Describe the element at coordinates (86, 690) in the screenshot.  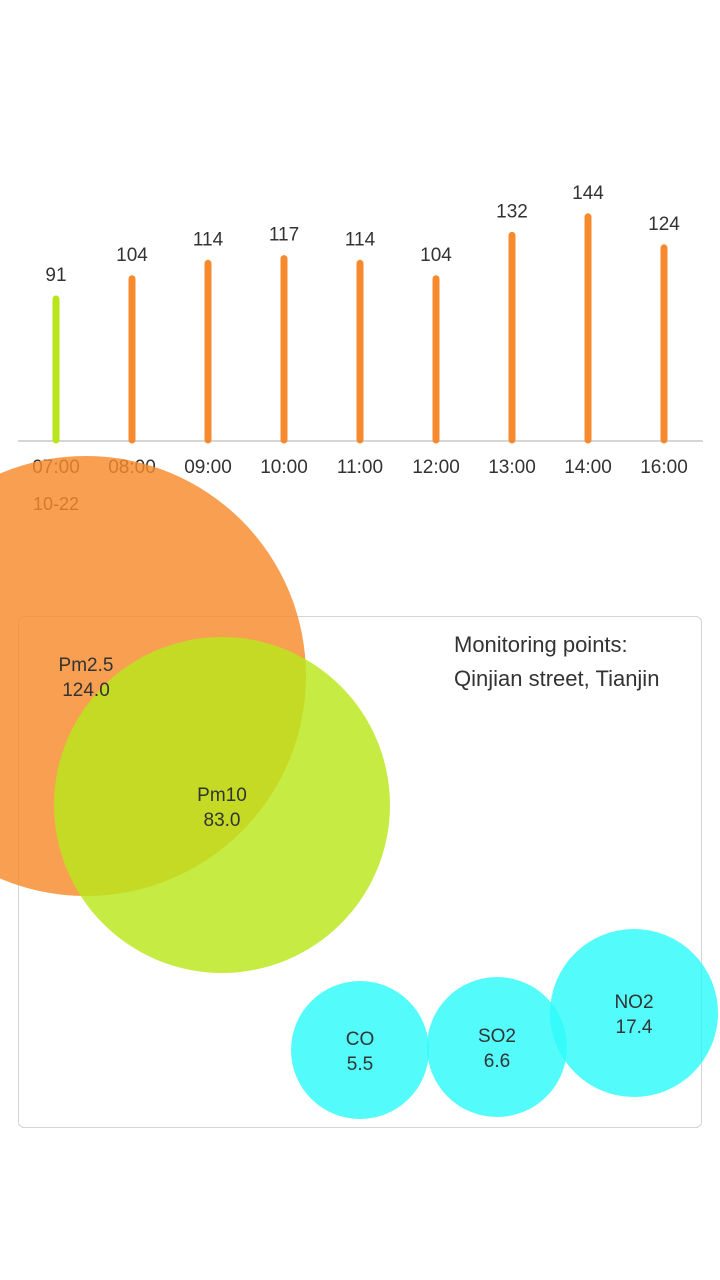
I see `bubble-value-label: 124.0` at that location.